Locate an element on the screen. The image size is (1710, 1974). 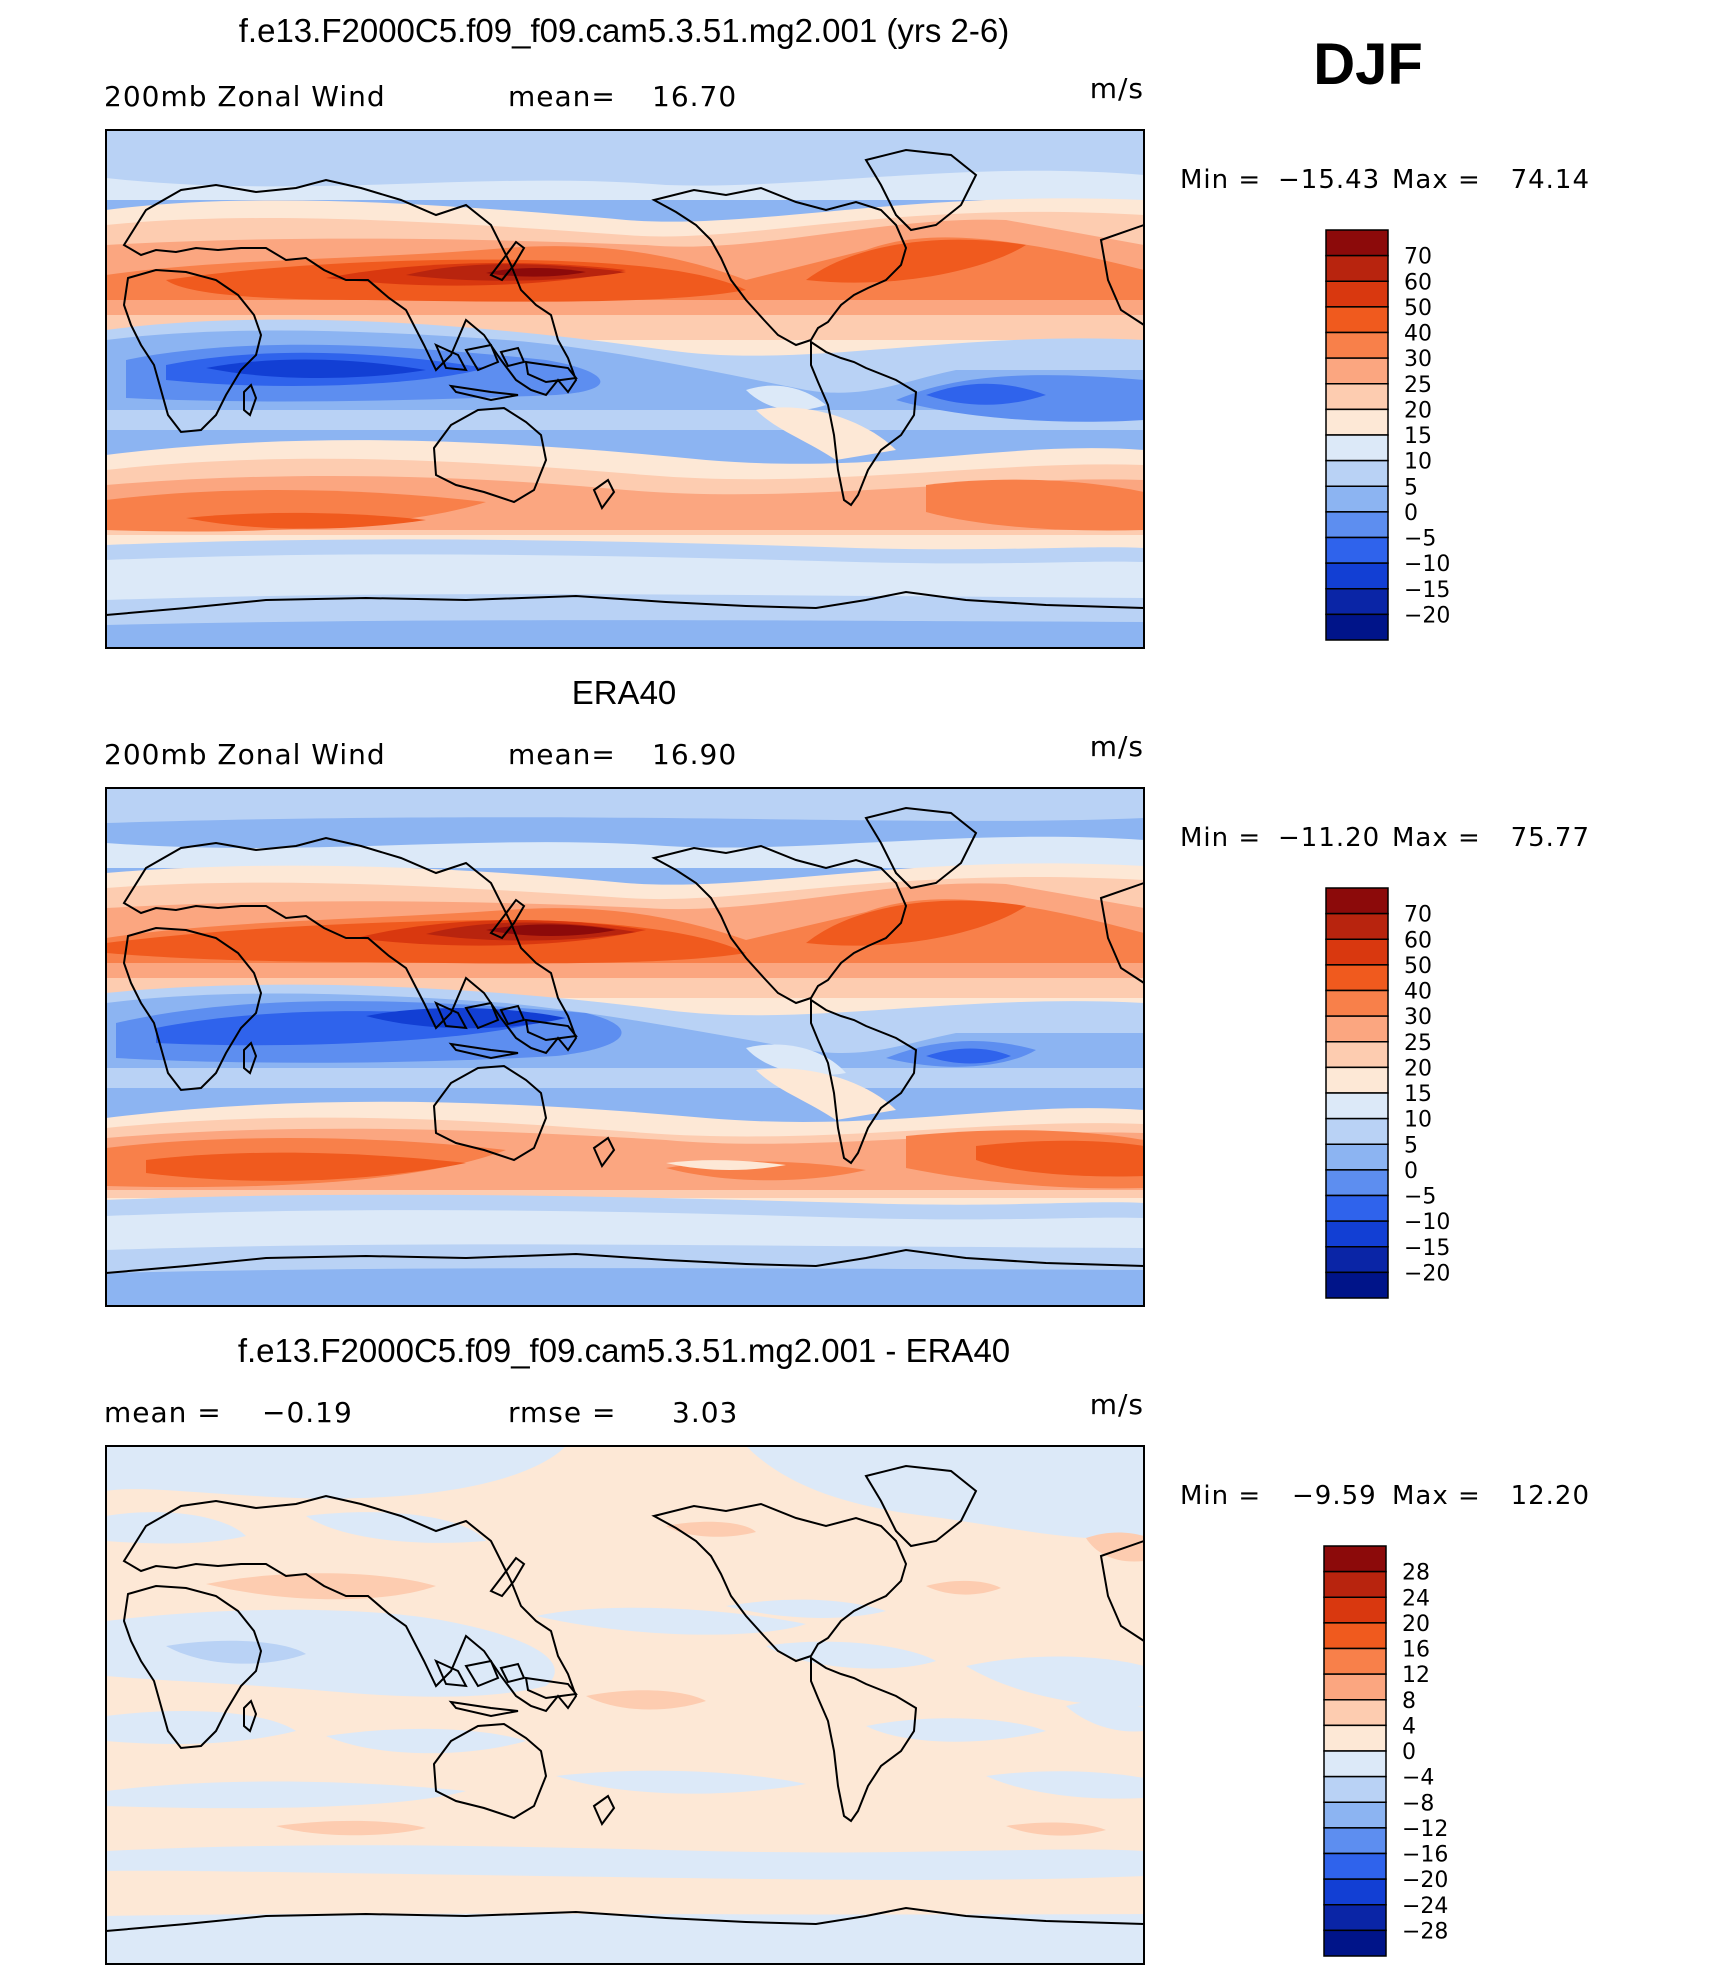
colorbar-tick-label: 8 is located at coordinates (1409, 1701).